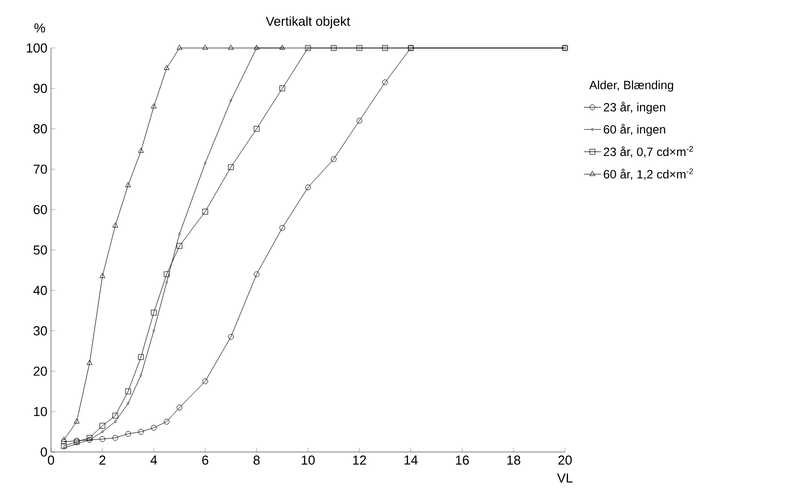 This screenshot has height=498, width=785. What do you see at coordinates (648, 174) in the screenshot?
I see `legend-label: 60 år, 1,2 cd×m$^{-2}$` at bounding box center [648, 174].